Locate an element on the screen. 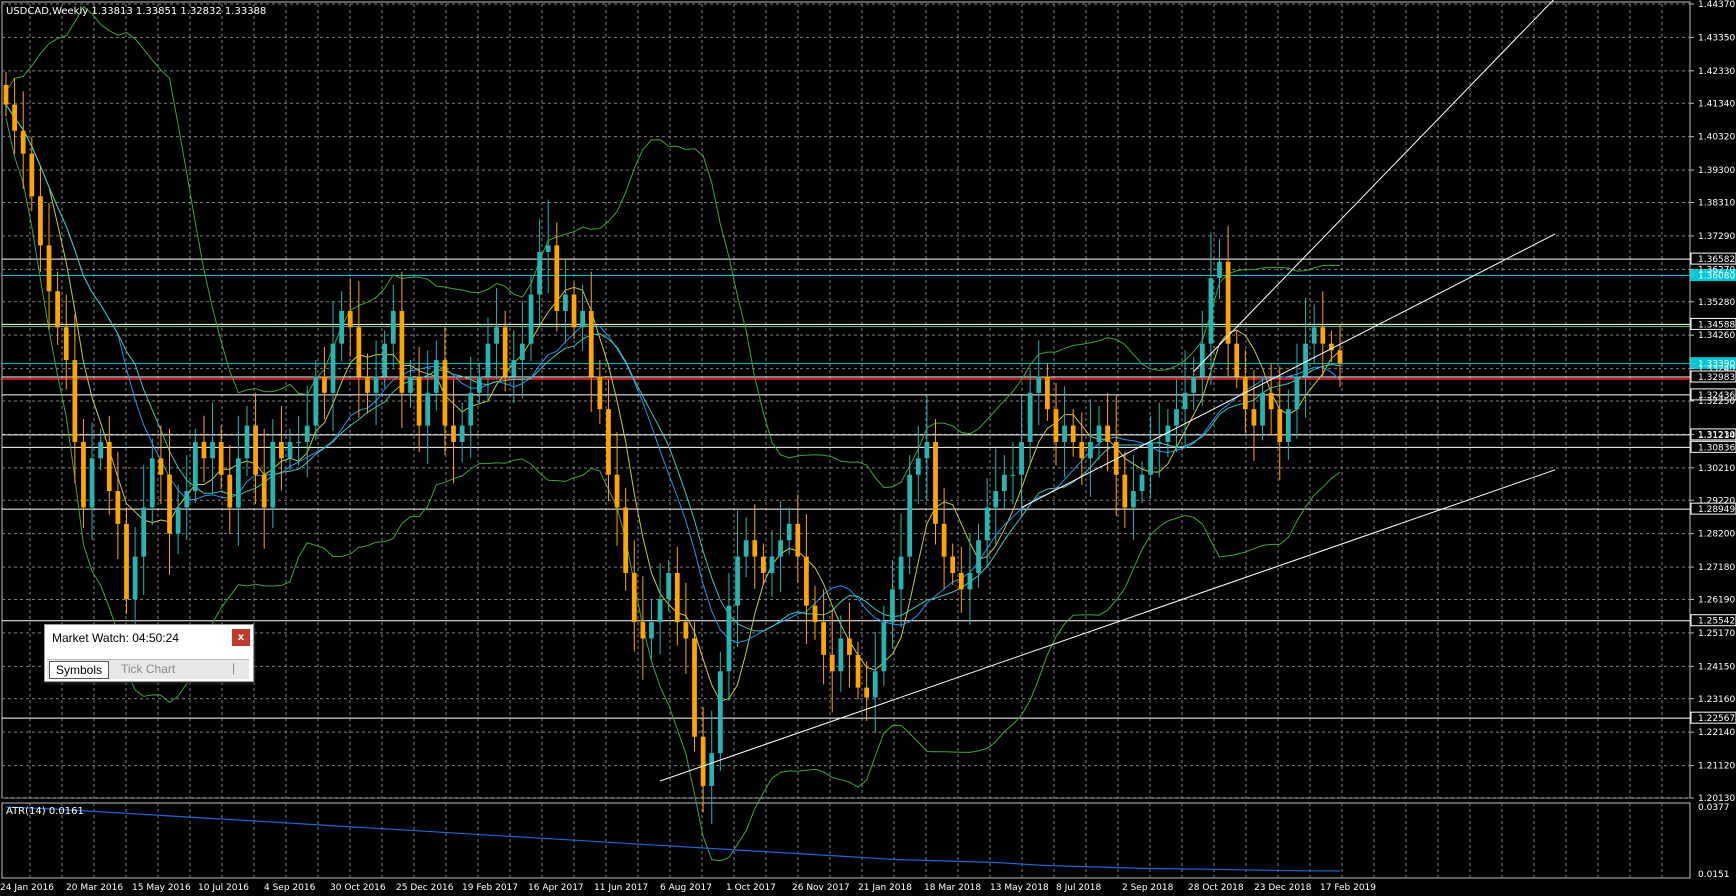 The image size is (1736, 896). price-tick-label: 1.32250 is located at coordinates (1716, 402).